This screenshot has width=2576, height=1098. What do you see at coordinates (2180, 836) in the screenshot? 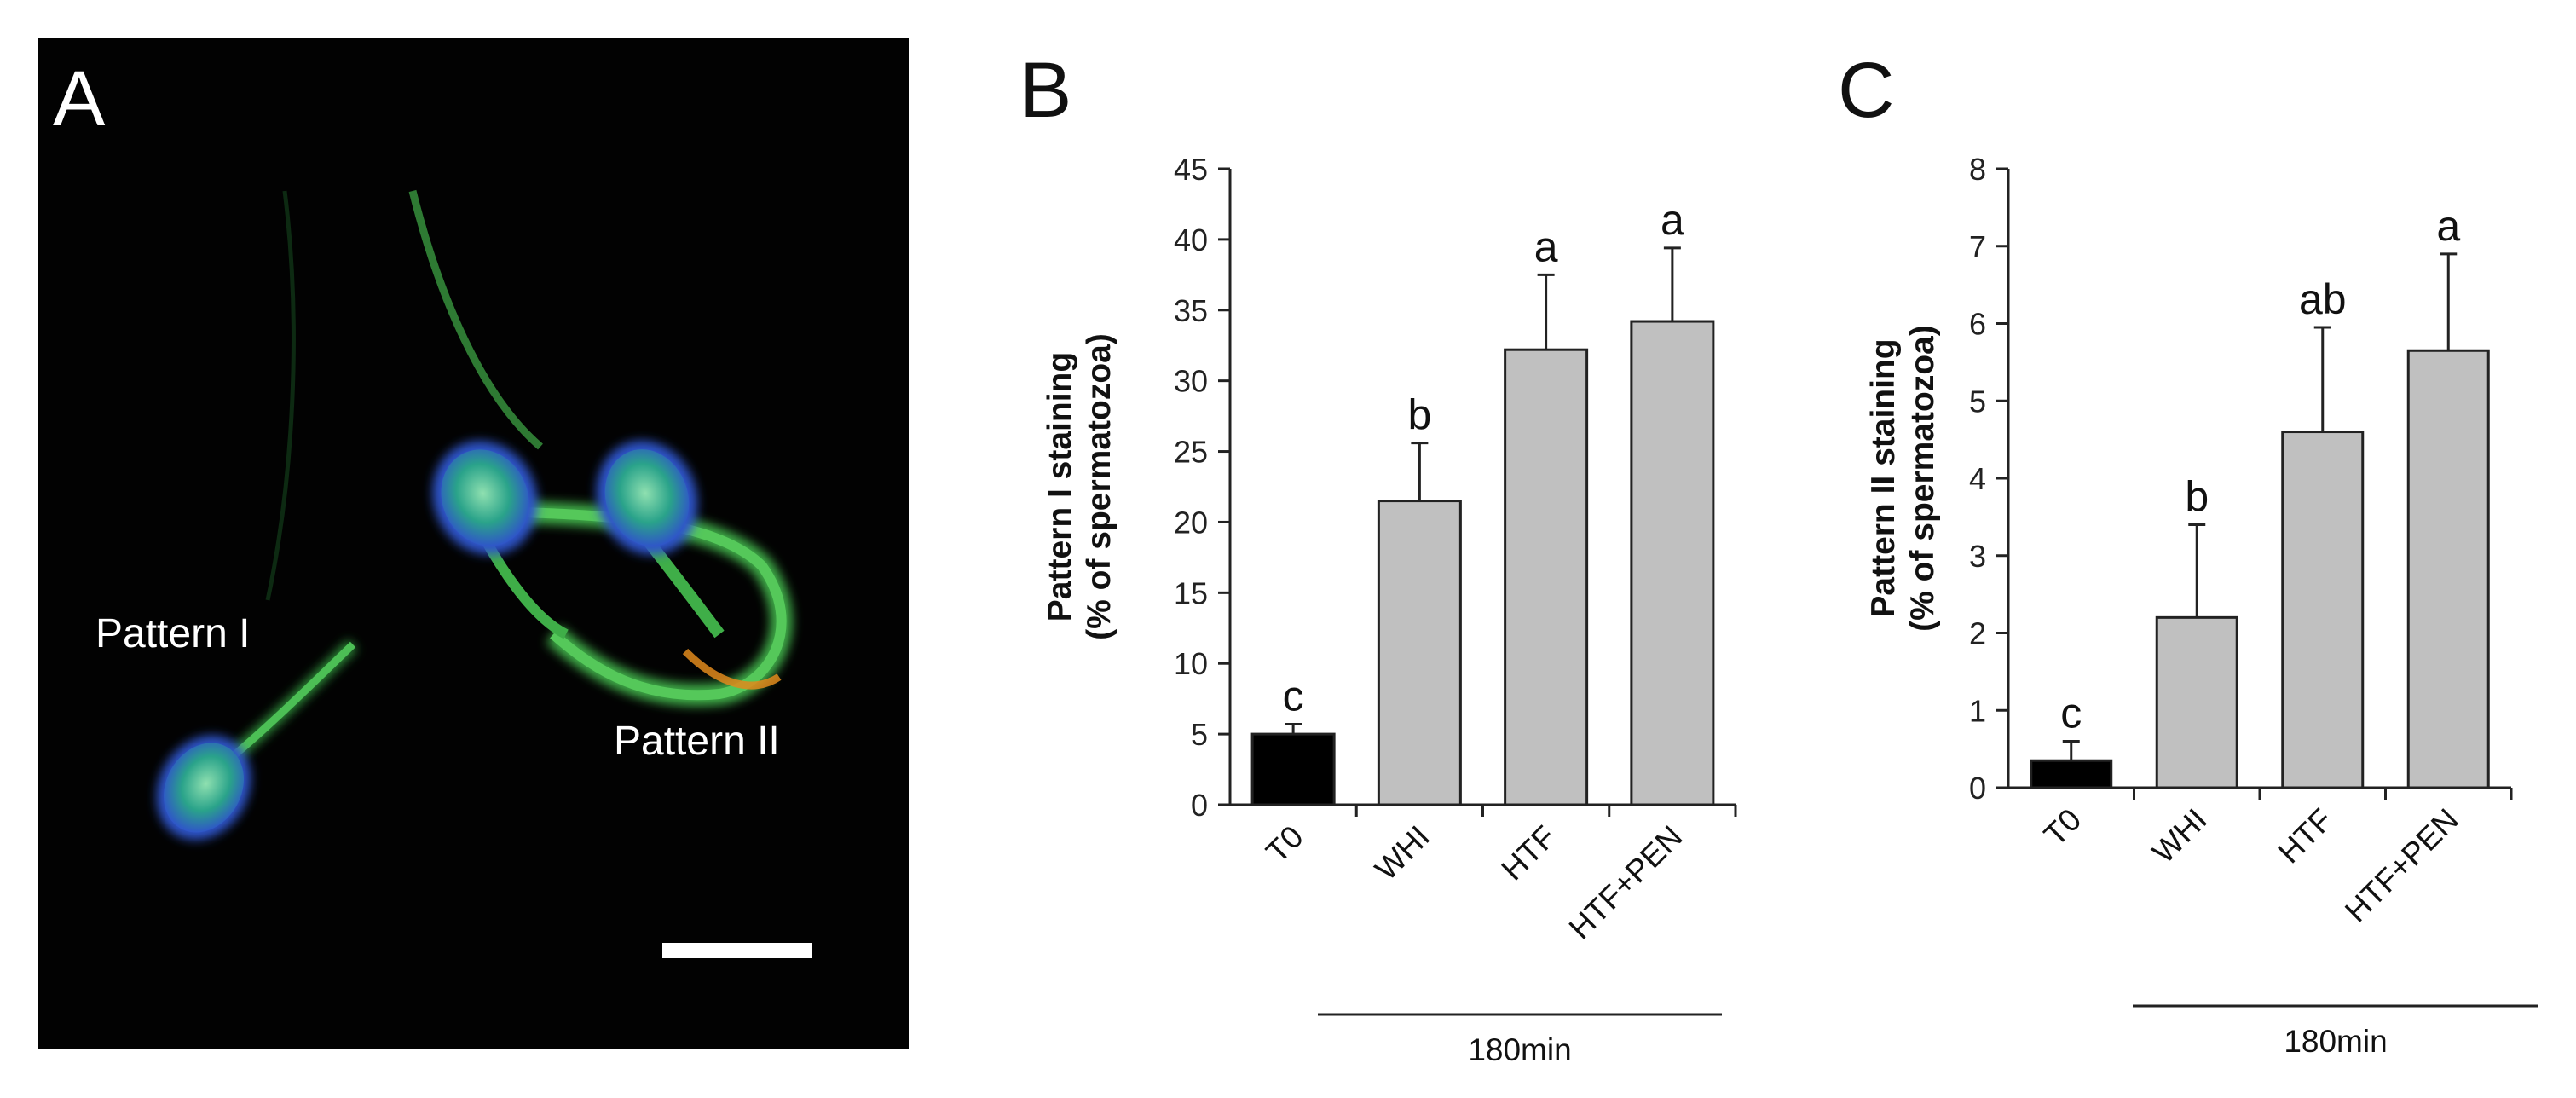
I see `x-tick-label: WHI` at bounding box center [2180, 836].